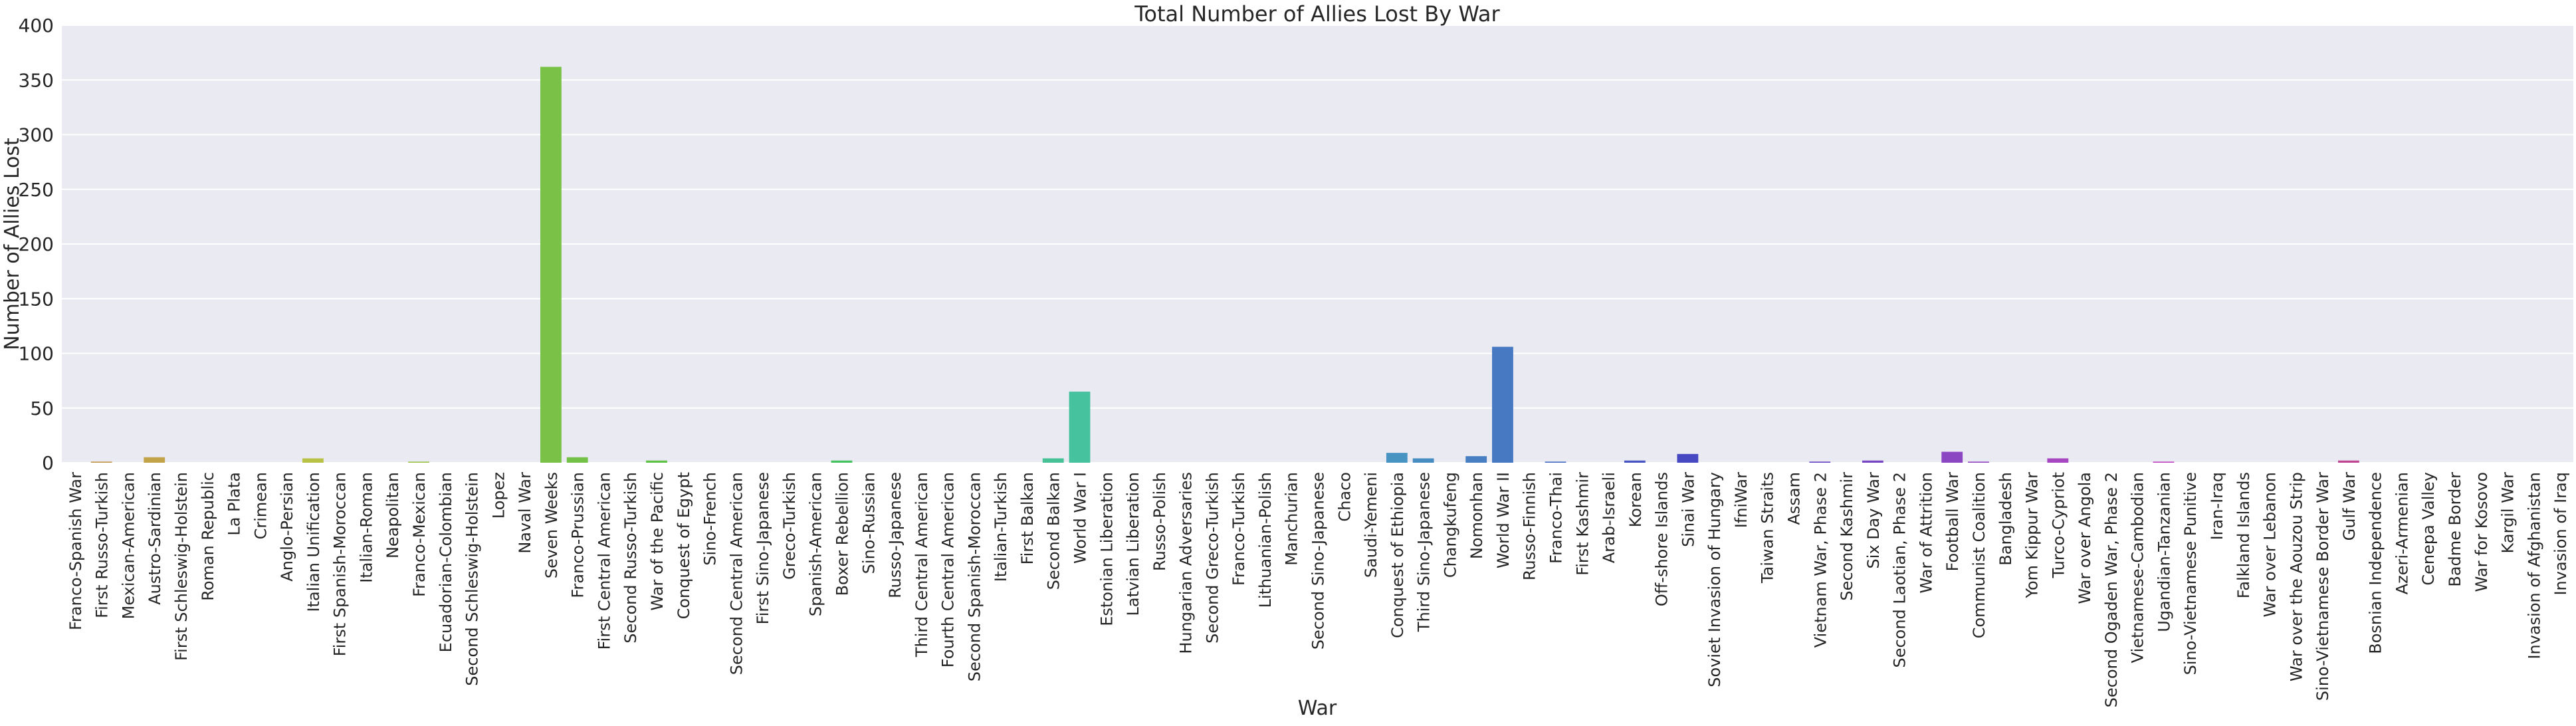  Describe the element at coordinates (36, 135) in the screenshot. I see `y-tick-label: 300` at that location.